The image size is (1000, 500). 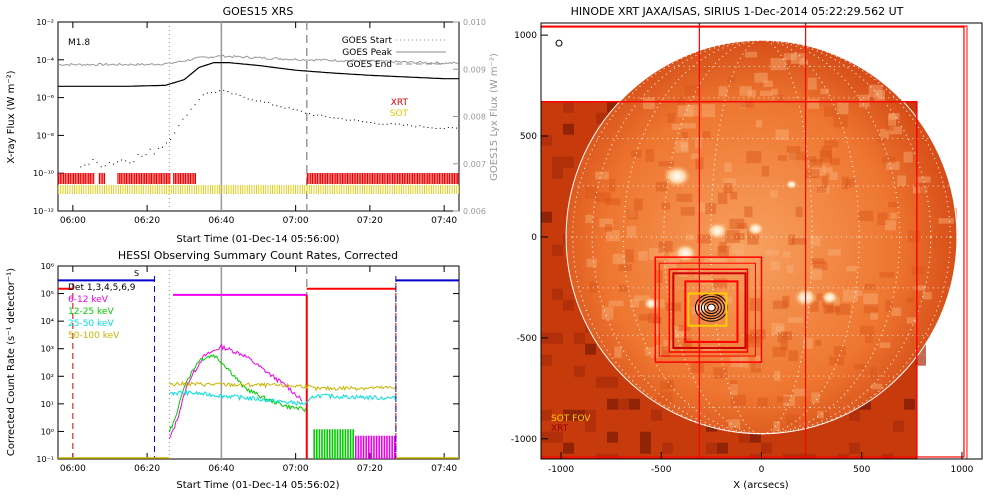 I want to click on small-s-label: S, so click(x=136, y=273).